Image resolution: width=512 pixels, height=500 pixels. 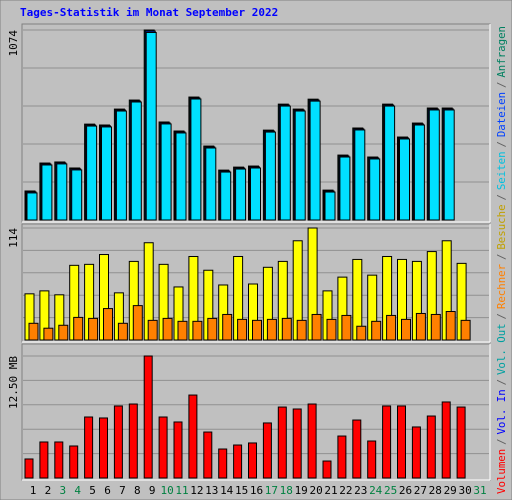 I want to click on y-tick-label: 114, so click(x=13, y=238).